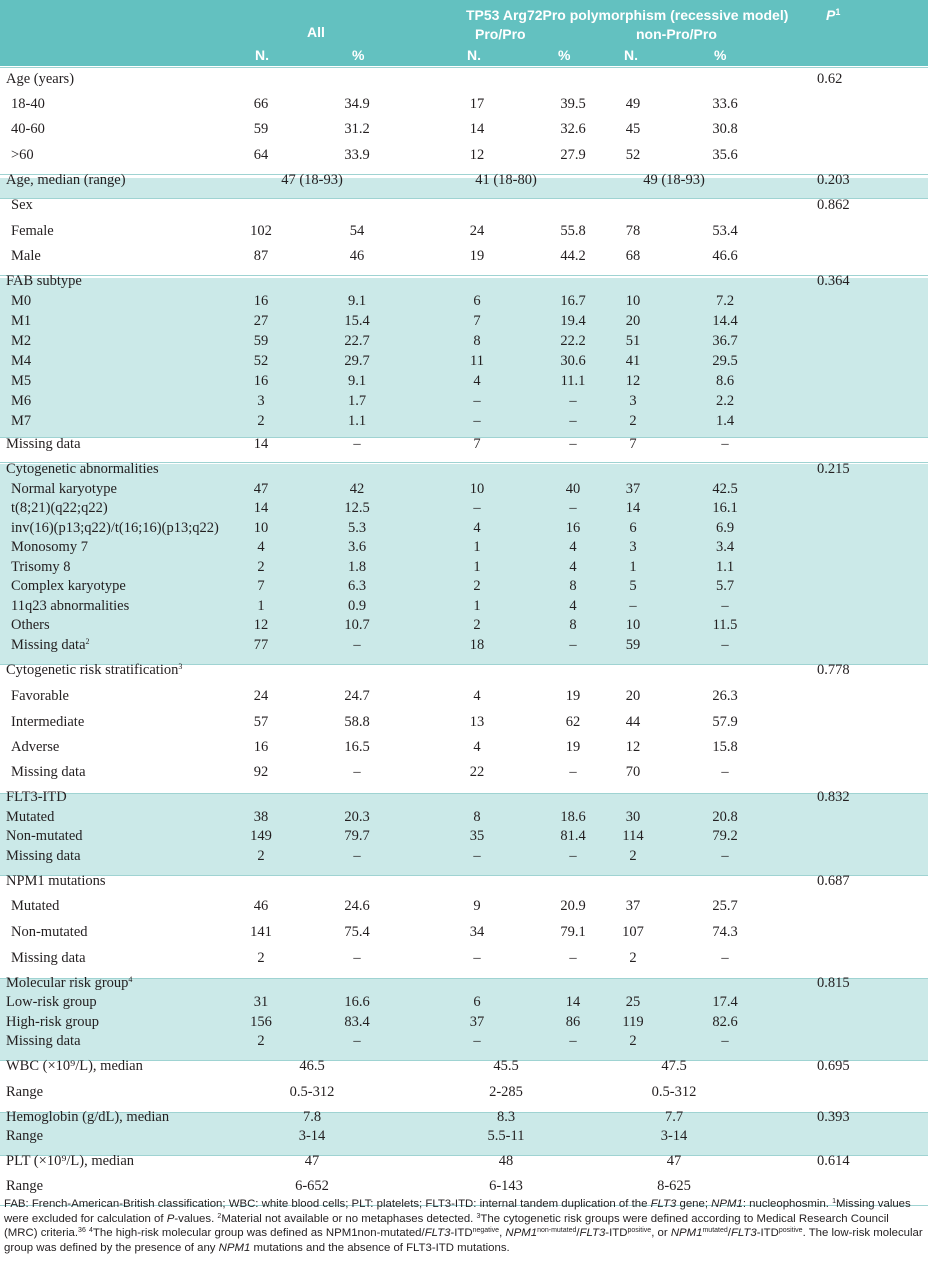 The width and height of the screenshot is (928, 1280). What do you see at coordinates (22, 155) in the screenshot?
I see `row-label: >60` at bounding box center [22, 155].